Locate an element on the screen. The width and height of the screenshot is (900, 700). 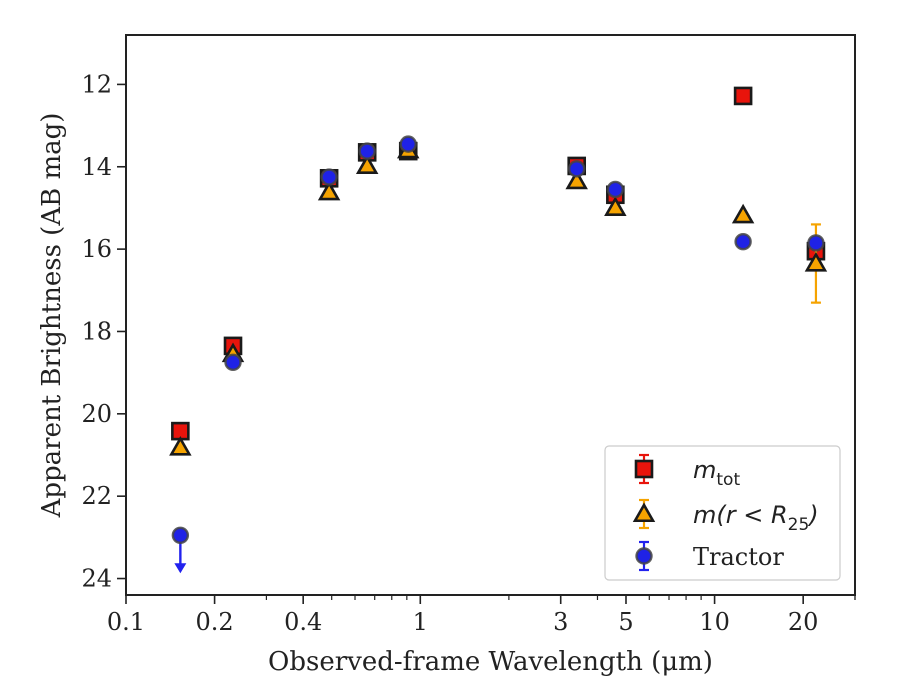
legend-box is located at coordinates (722, 513).